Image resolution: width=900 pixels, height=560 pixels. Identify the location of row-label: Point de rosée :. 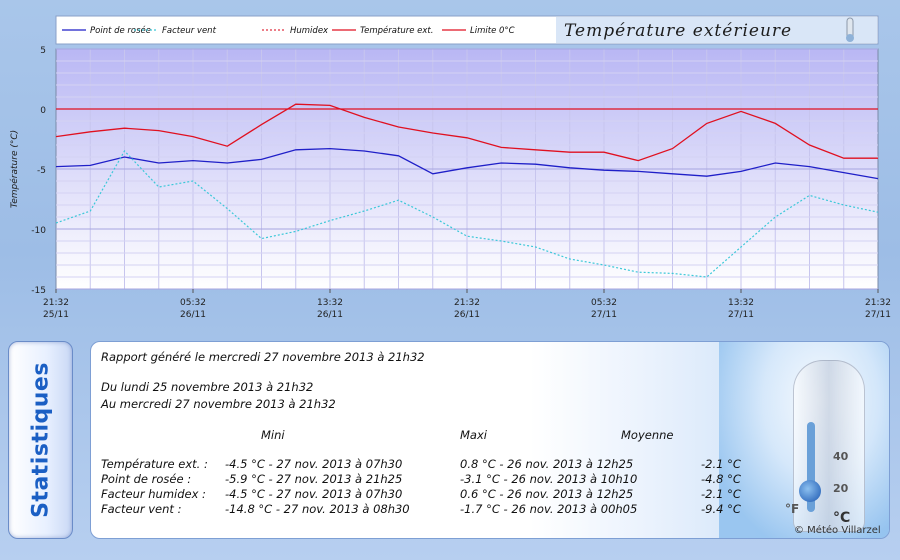
(146, 479).